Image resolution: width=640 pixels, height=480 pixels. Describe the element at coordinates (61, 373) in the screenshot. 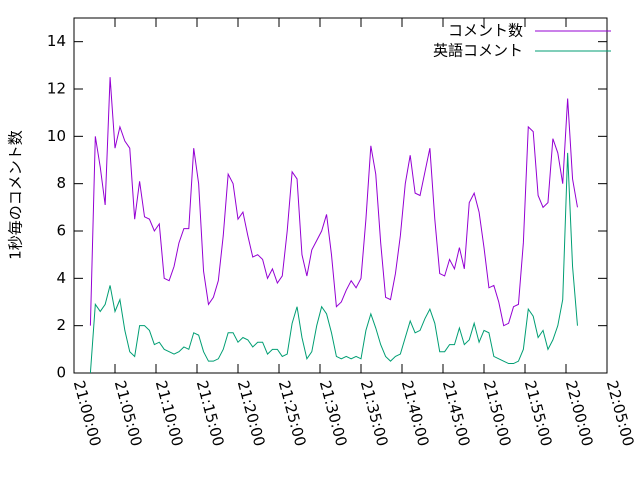

I see `y-tick-label: 0` at that location.